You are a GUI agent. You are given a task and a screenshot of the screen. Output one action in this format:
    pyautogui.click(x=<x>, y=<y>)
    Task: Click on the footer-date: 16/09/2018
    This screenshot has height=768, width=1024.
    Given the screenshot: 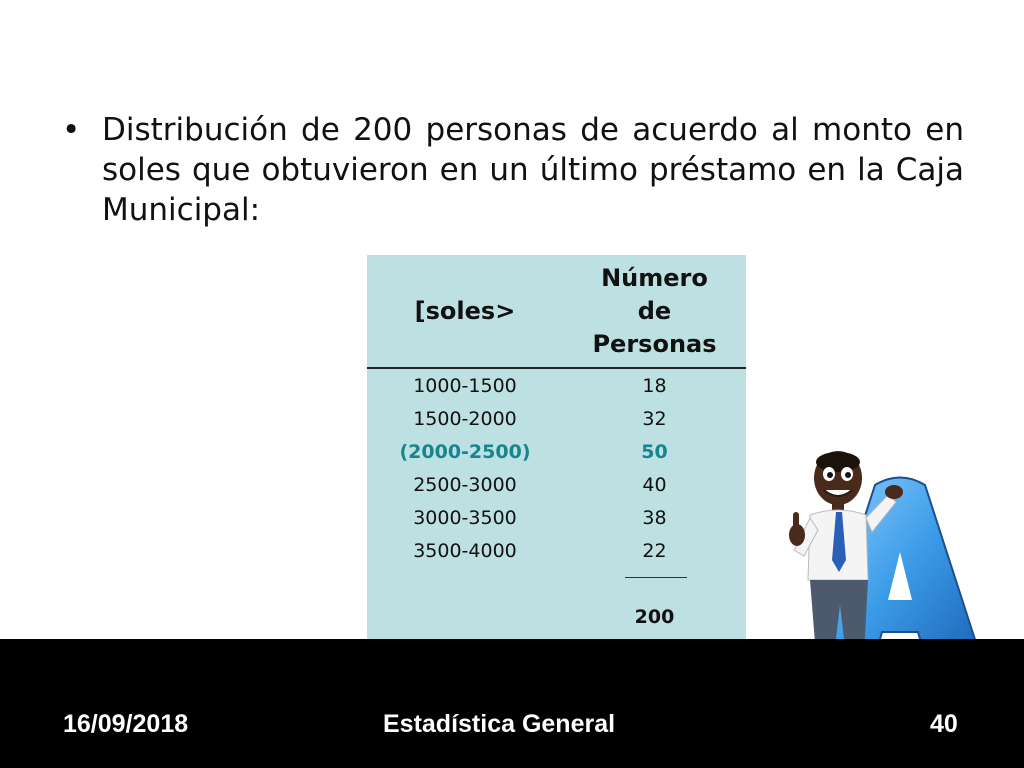 What is the action you would take?
    pyautogui.click(x=126, y=724)
    